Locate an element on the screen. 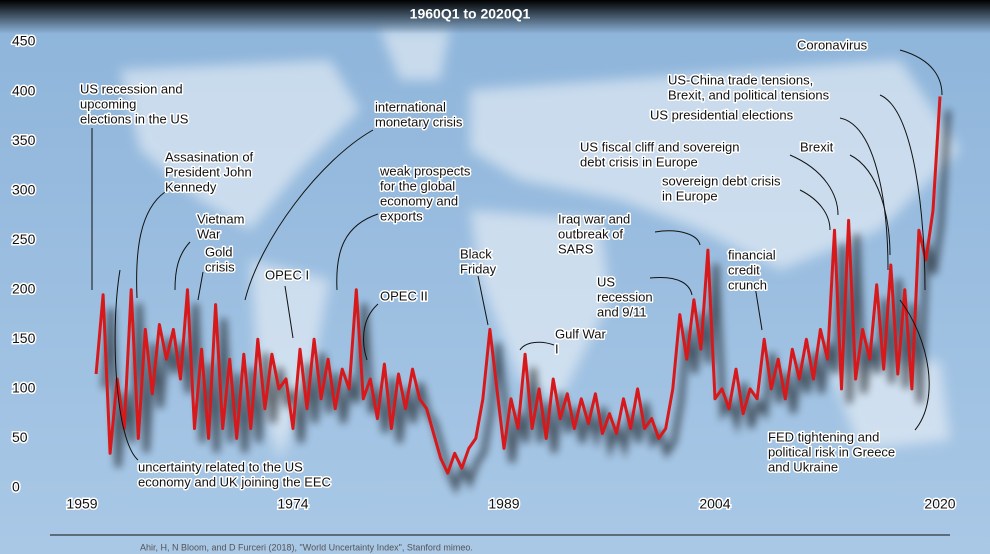 This screenshot has height=554, width=990. annotation: crunch is located at coordinates (747, 284).